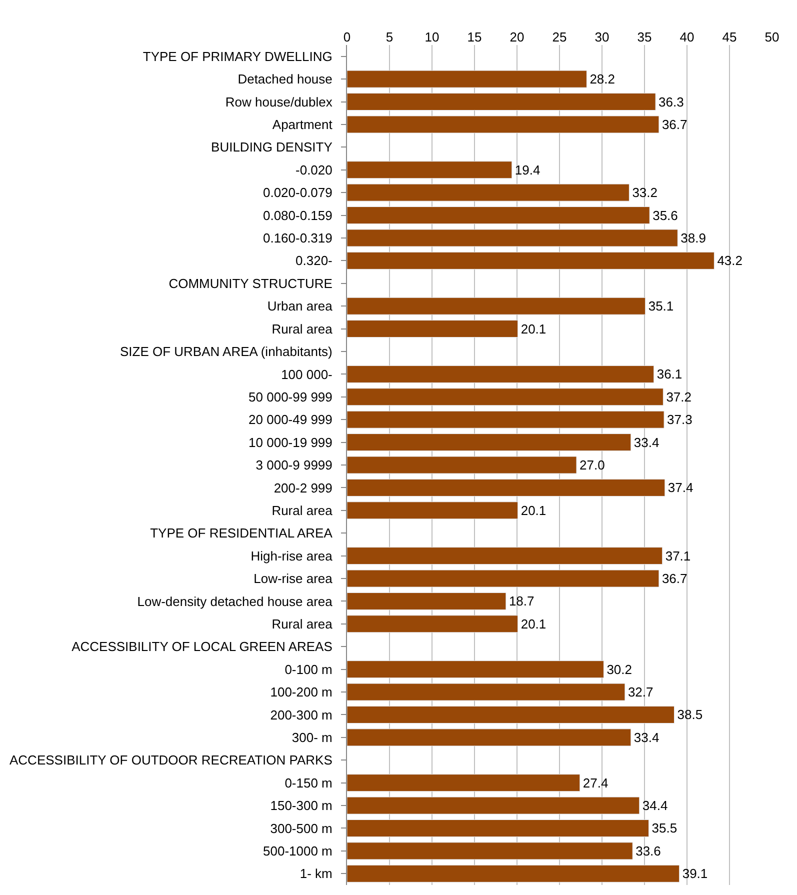 Image resolution: width=797 pixels, height=895 pixels. What do you see at coordinates (308, 669) in the screenshot?
I see `y-tick-label: 0-100 m` at bounding box center [308, 669].